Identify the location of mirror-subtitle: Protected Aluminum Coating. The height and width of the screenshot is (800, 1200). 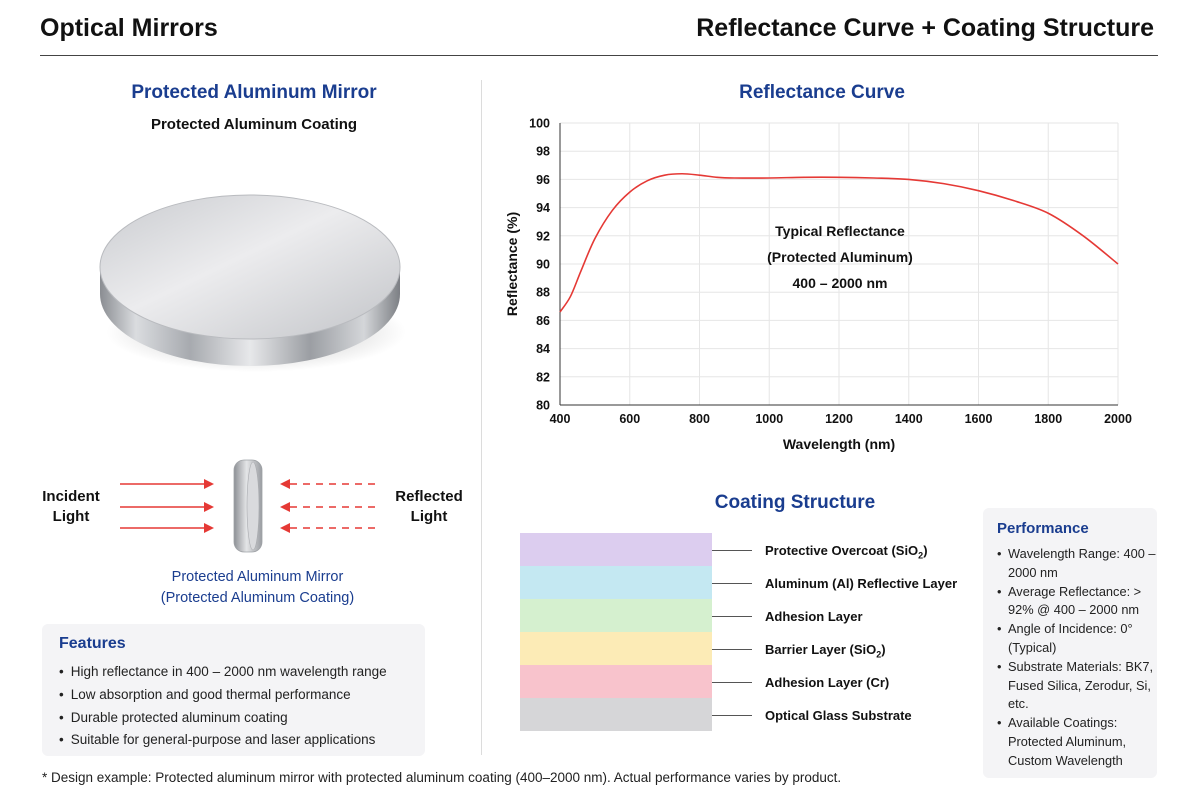
(254, 124).